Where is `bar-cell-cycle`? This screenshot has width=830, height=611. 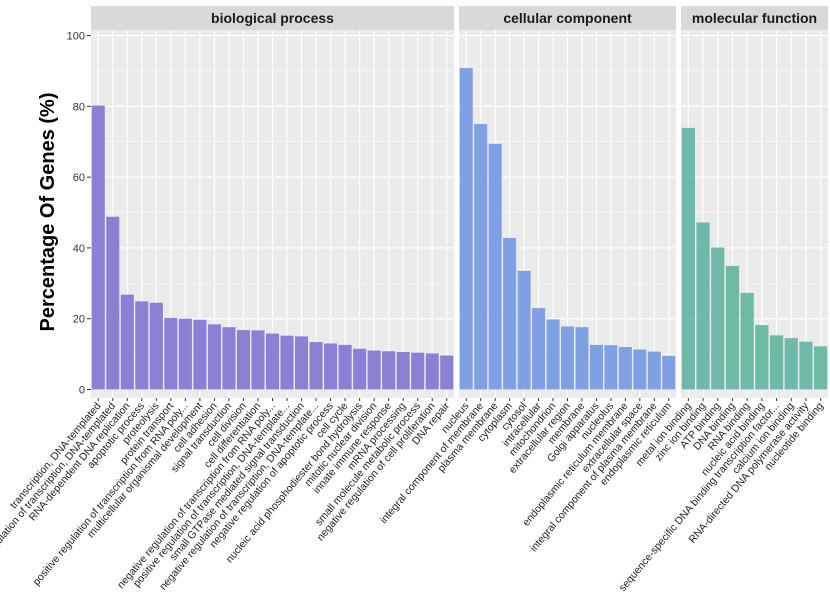
bar-cell-cycle is located at coordinates (345, 367).